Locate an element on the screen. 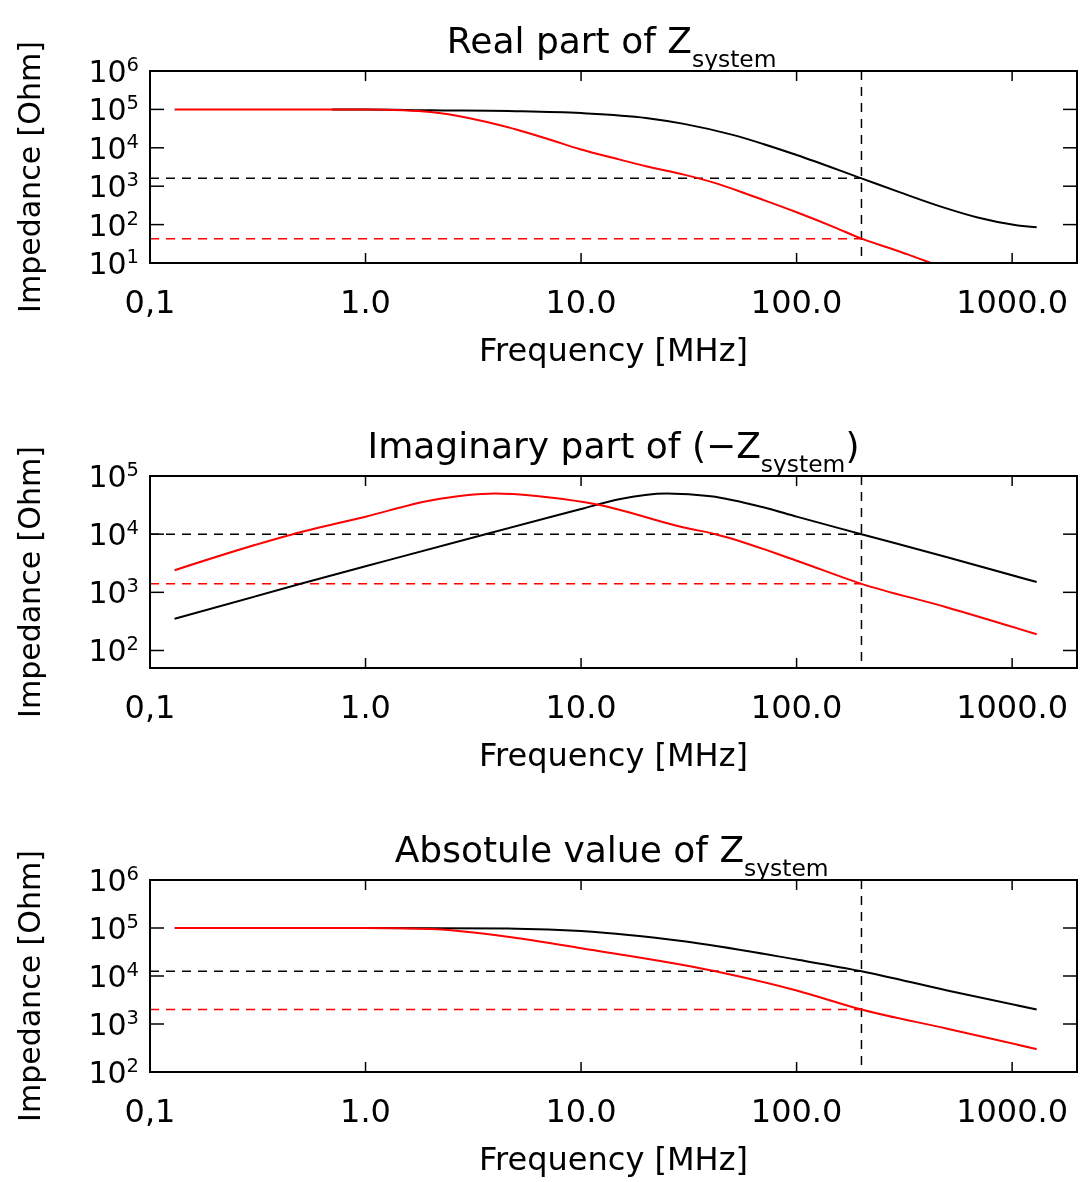 The height and width of the screenshot is (1182, 1085). y-tick-label: 10$^{1}$ is located at coordinates (113, 262).